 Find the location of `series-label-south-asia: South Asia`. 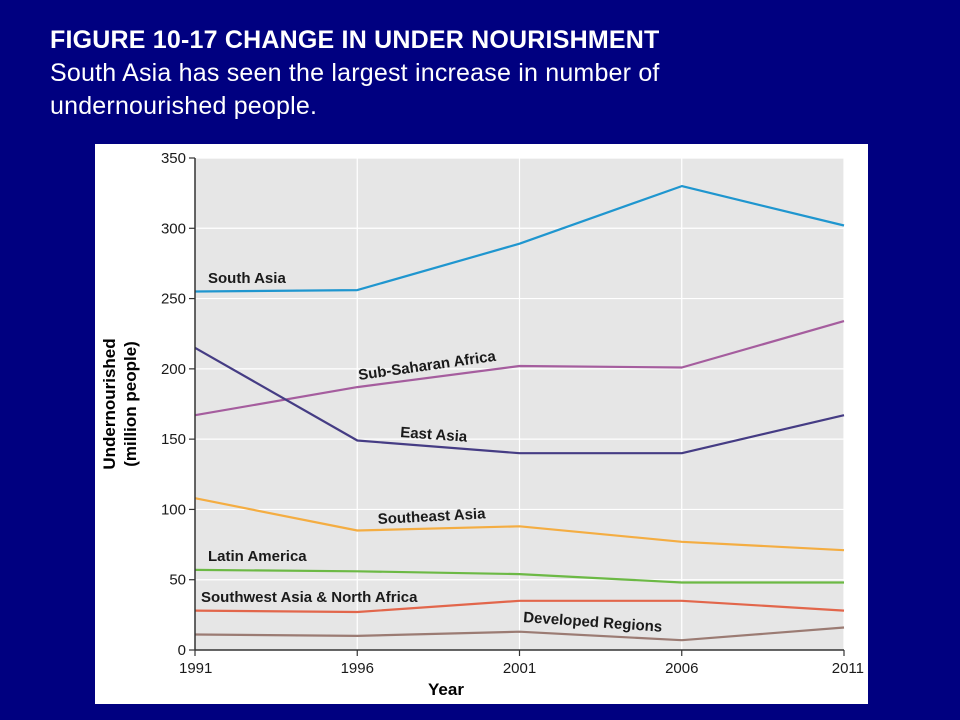

series-label-south-asia: South Asia is located at coordinates (247, 278).